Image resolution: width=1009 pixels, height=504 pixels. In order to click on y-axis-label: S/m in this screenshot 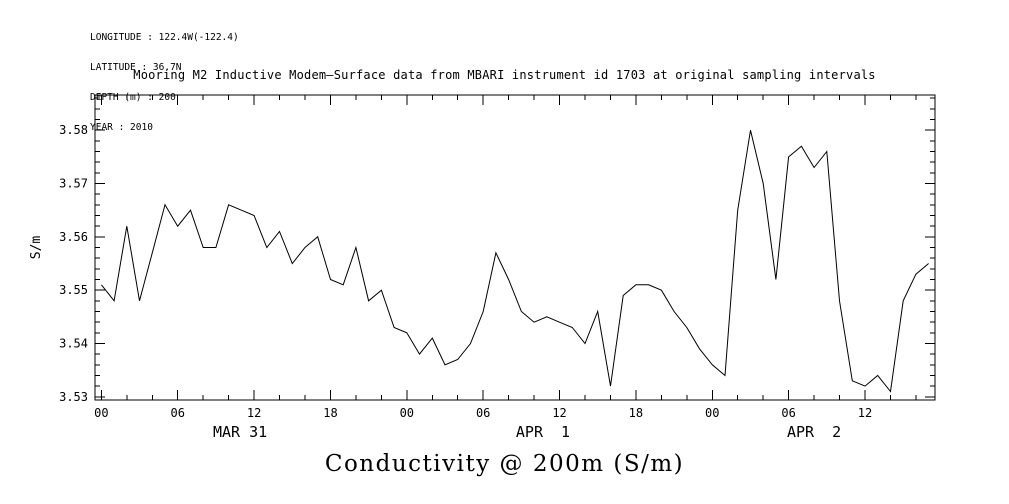, I will do `click(36, 248)`.